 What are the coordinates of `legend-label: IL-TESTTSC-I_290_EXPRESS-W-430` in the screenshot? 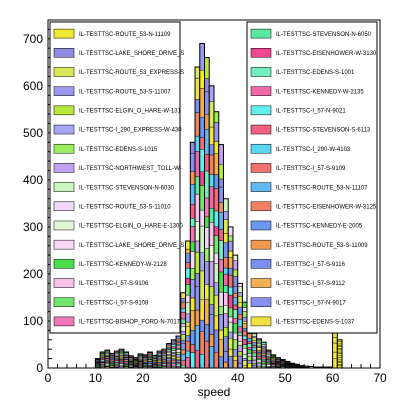 It's located at (130, 131).